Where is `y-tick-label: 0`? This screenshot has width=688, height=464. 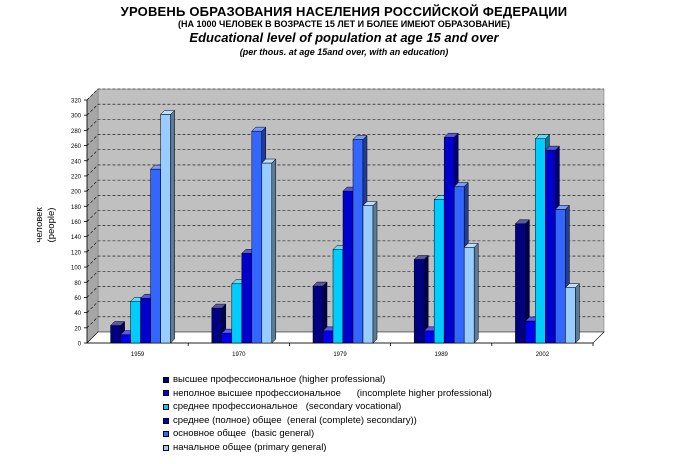
y-tick-label: 0 is located at coordinates (80, 345).